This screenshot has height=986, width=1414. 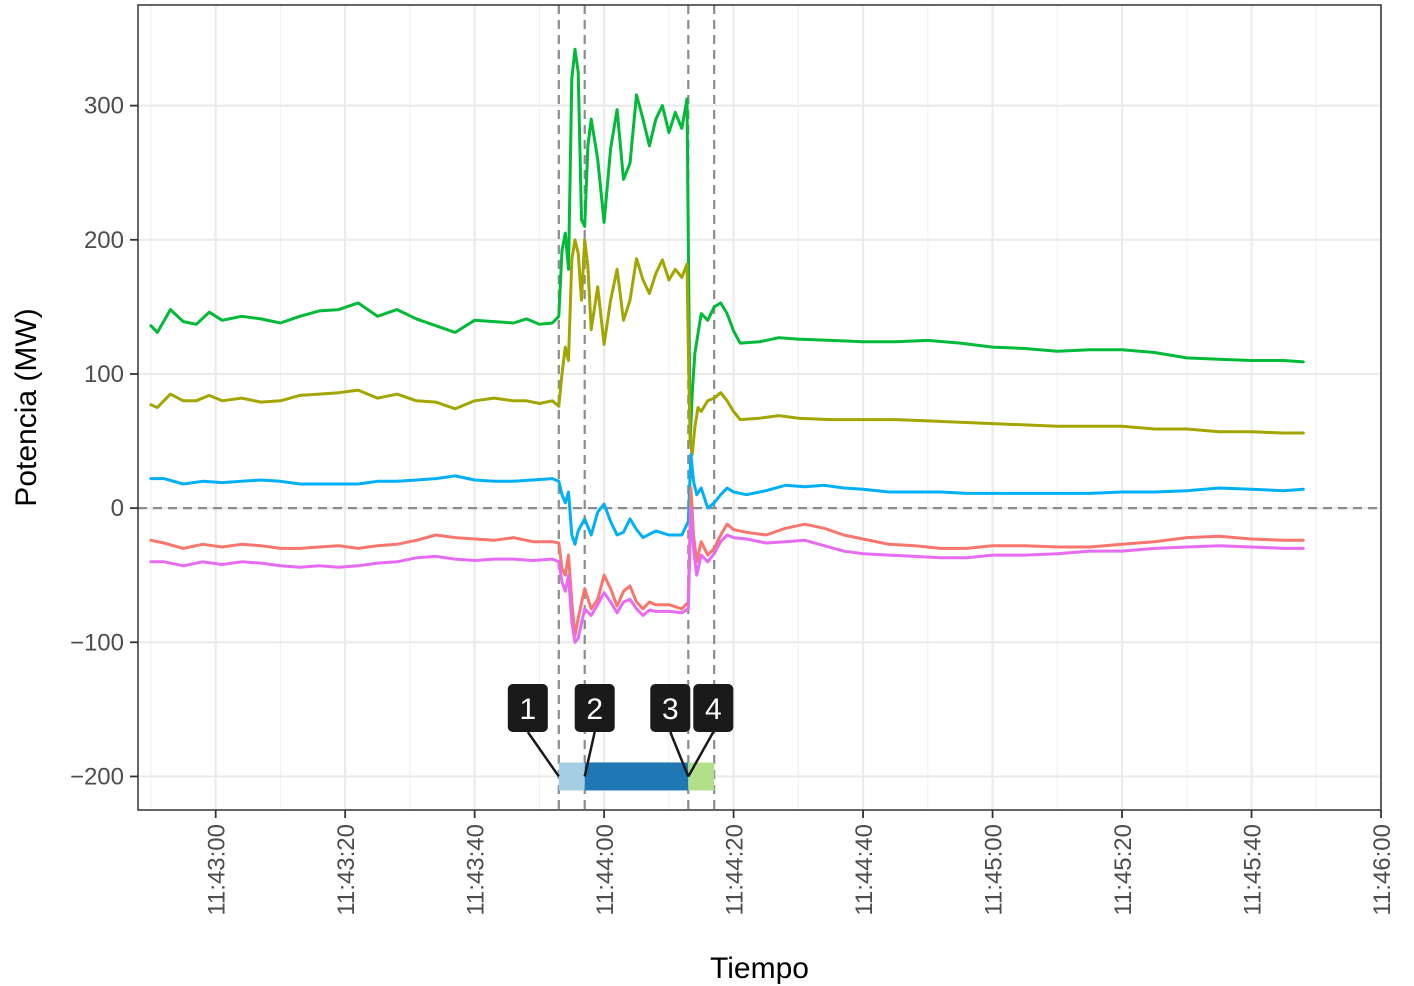 I want to click on x-axis-title: Tiempo, so click(x=759, y=968).